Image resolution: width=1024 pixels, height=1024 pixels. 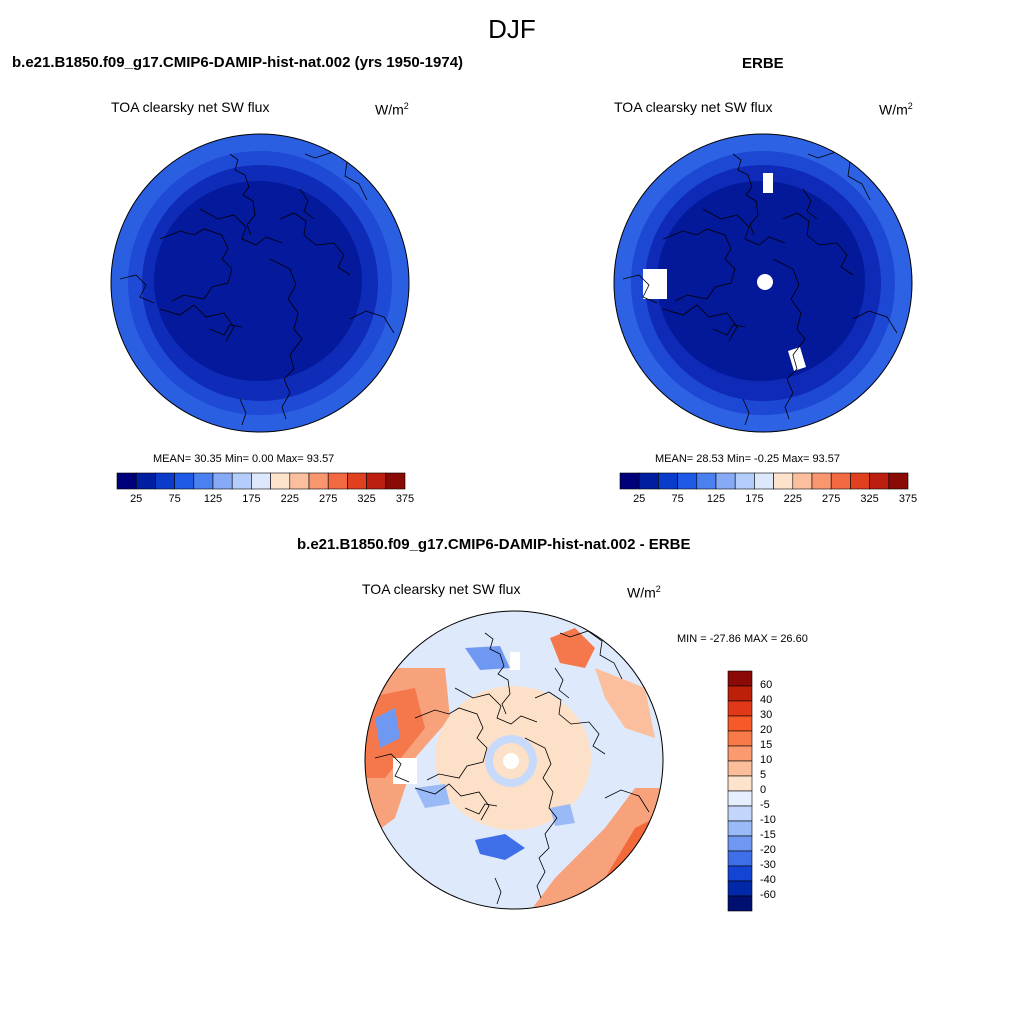 I want to click on colorbar-tick-label: 5, so click(x=763, y=775).